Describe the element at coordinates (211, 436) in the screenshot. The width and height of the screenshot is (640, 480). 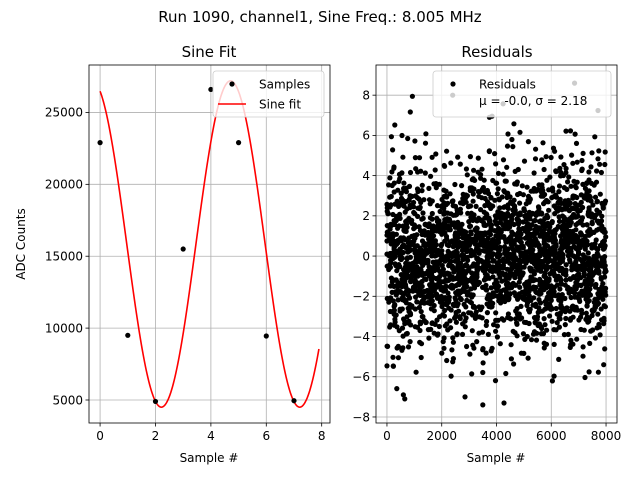
I see `sine-fit-xtick-label: 4` at that location.